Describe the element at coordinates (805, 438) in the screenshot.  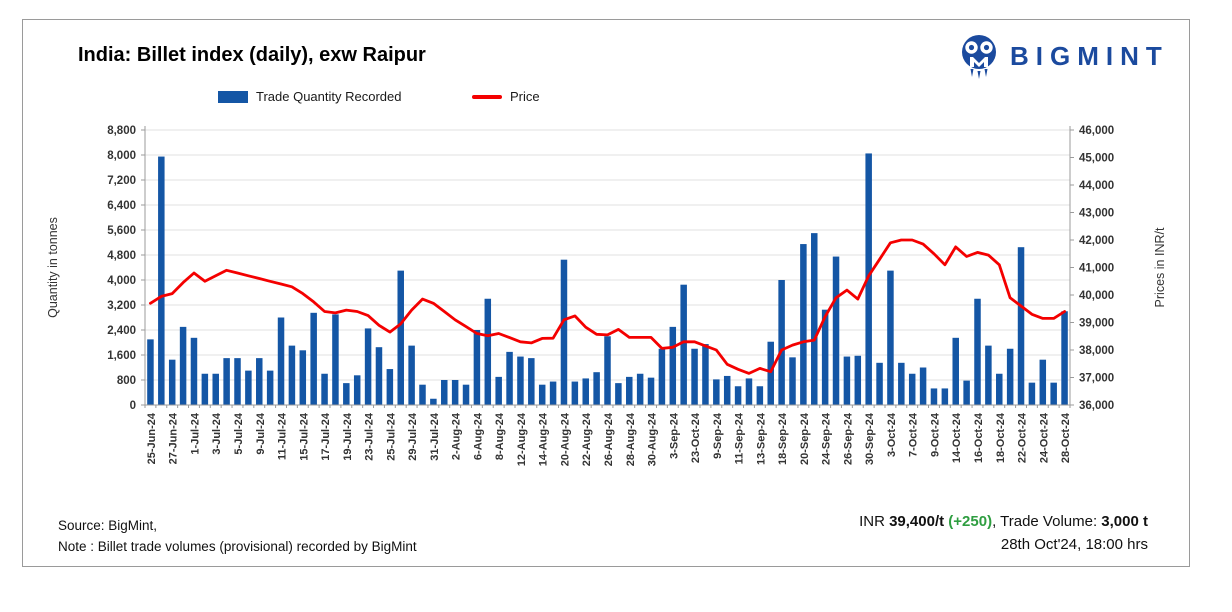
I see `x-axis-date-label: 20-Sep-24` at that location.